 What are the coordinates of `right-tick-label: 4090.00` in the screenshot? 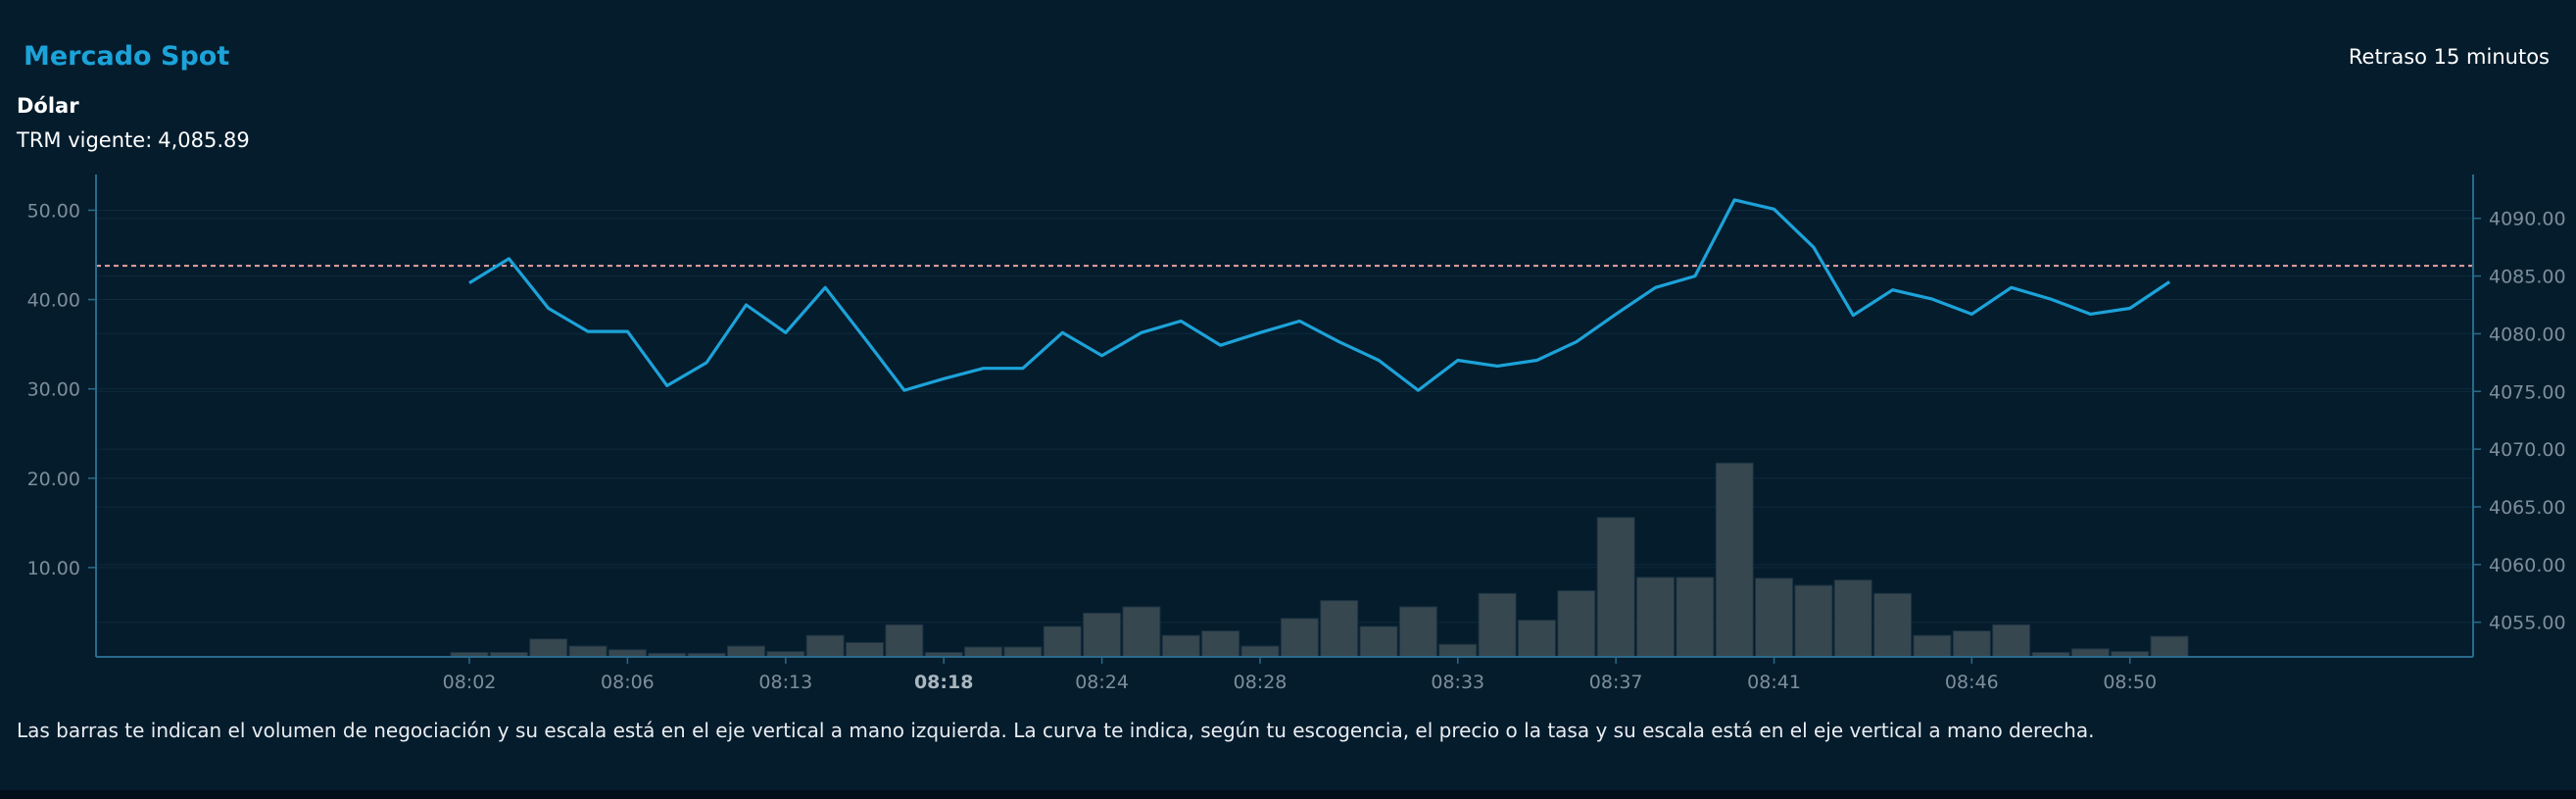 It's located at (2527, 220).